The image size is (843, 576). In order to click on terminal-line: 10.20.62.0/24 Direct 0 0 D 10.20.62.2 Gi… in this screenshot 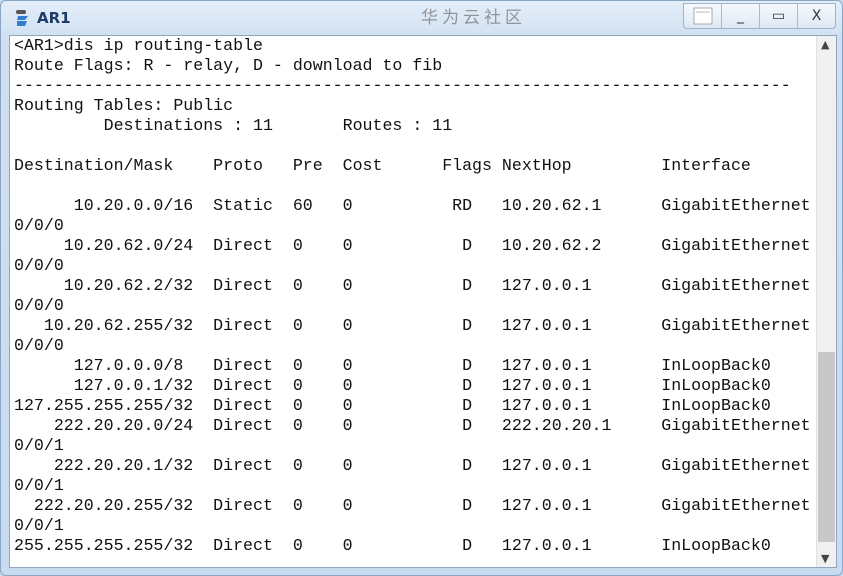, I will do `click(412, 245)`.